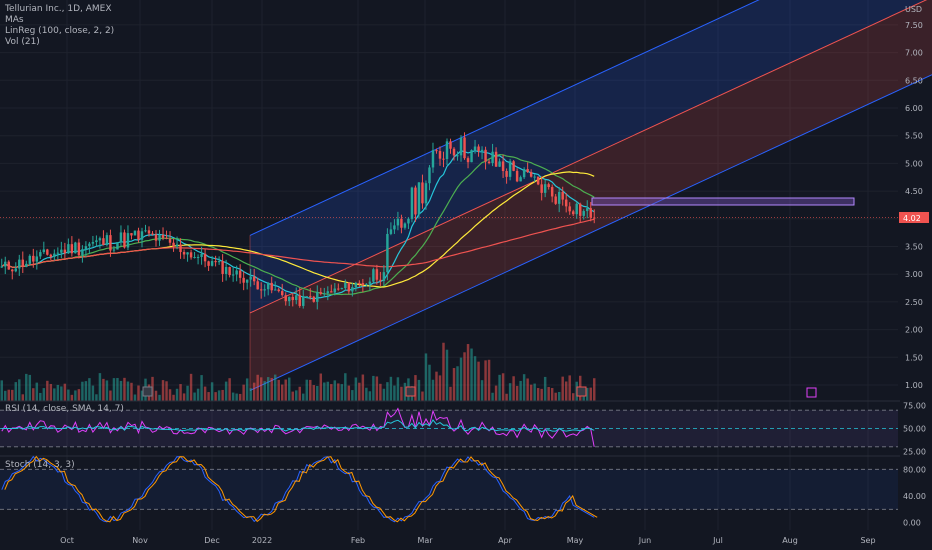  I want to click on resistance-zone, so click(723, 201).